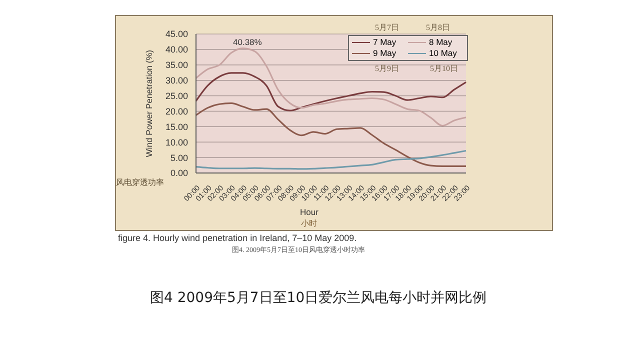 Image resolution: width=622 pixels, height=341 pixels. What do you see at coordinates (384, 53) in the screenshot?
I see `legend-label: 9 May` at bounding box center [384, 53].